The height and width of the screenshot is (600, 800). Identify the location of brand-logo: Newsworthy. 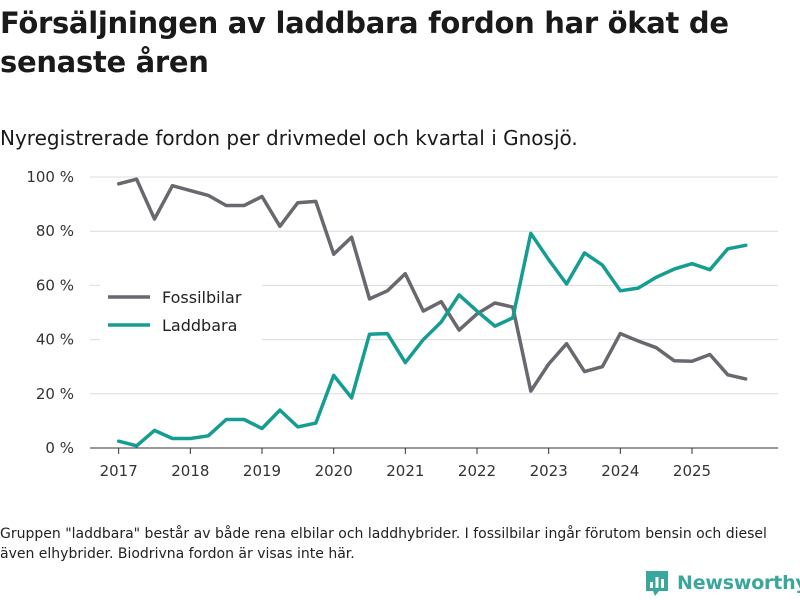
(722, 583).